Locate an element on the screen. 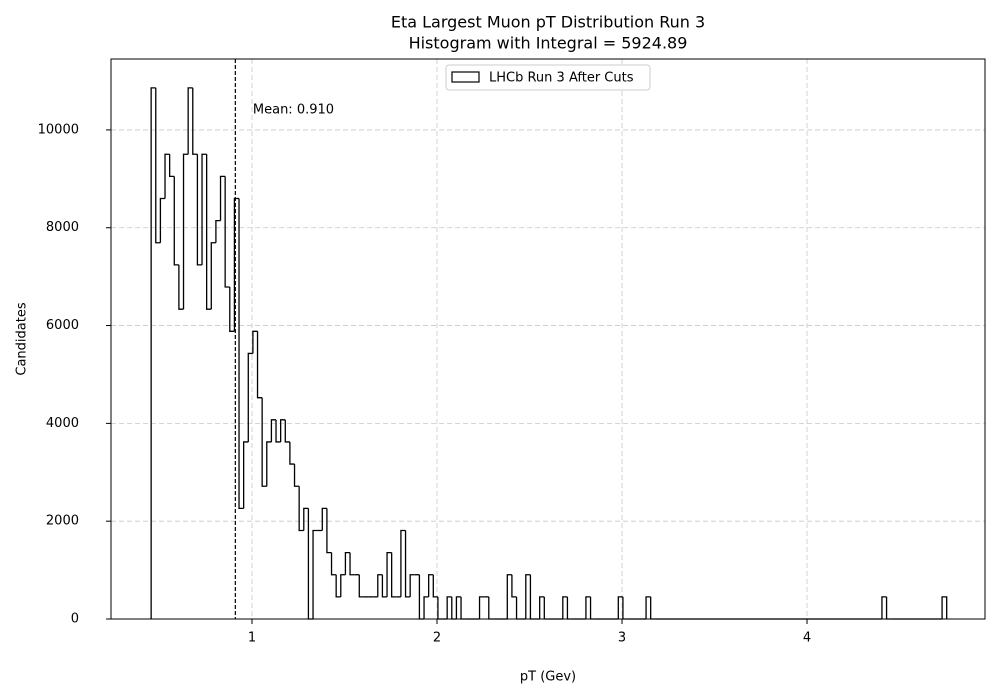  legend-label: LHCb Run 3 After Cuts is located at coordinates (561, 78).